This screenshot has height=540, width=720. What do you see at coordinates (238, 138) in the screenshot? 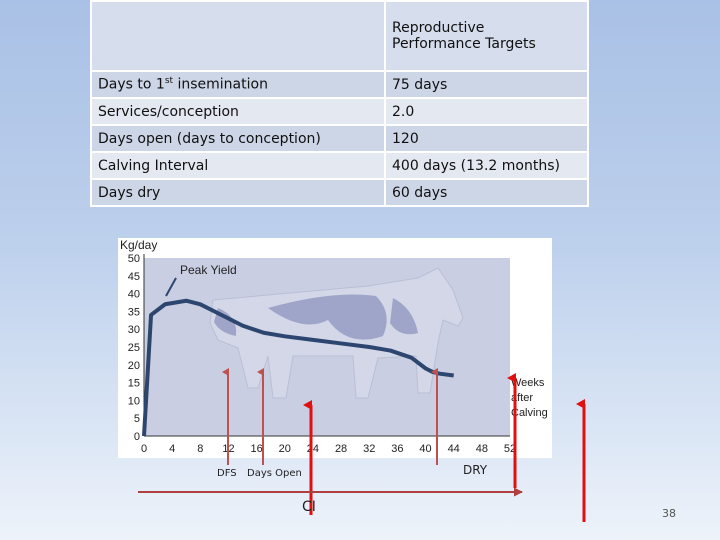
I see `row-label: Days open (days to conception)` at bounding box center [238, 138].